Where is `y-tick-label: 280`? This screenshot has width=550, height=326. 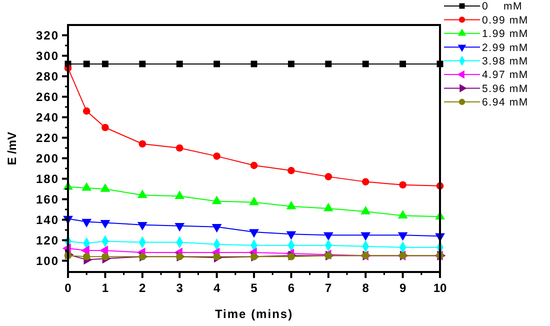 y-tick-label: 280 is located at coordinates (47, 76).